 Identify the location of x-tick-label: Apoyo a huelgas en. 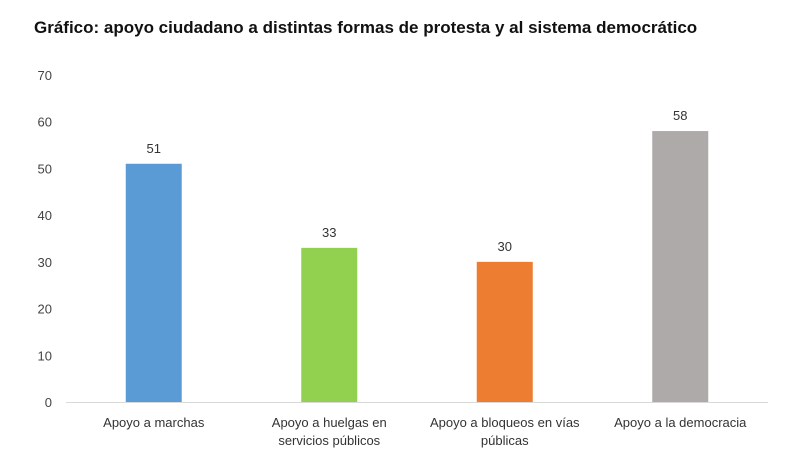
(329, 422).